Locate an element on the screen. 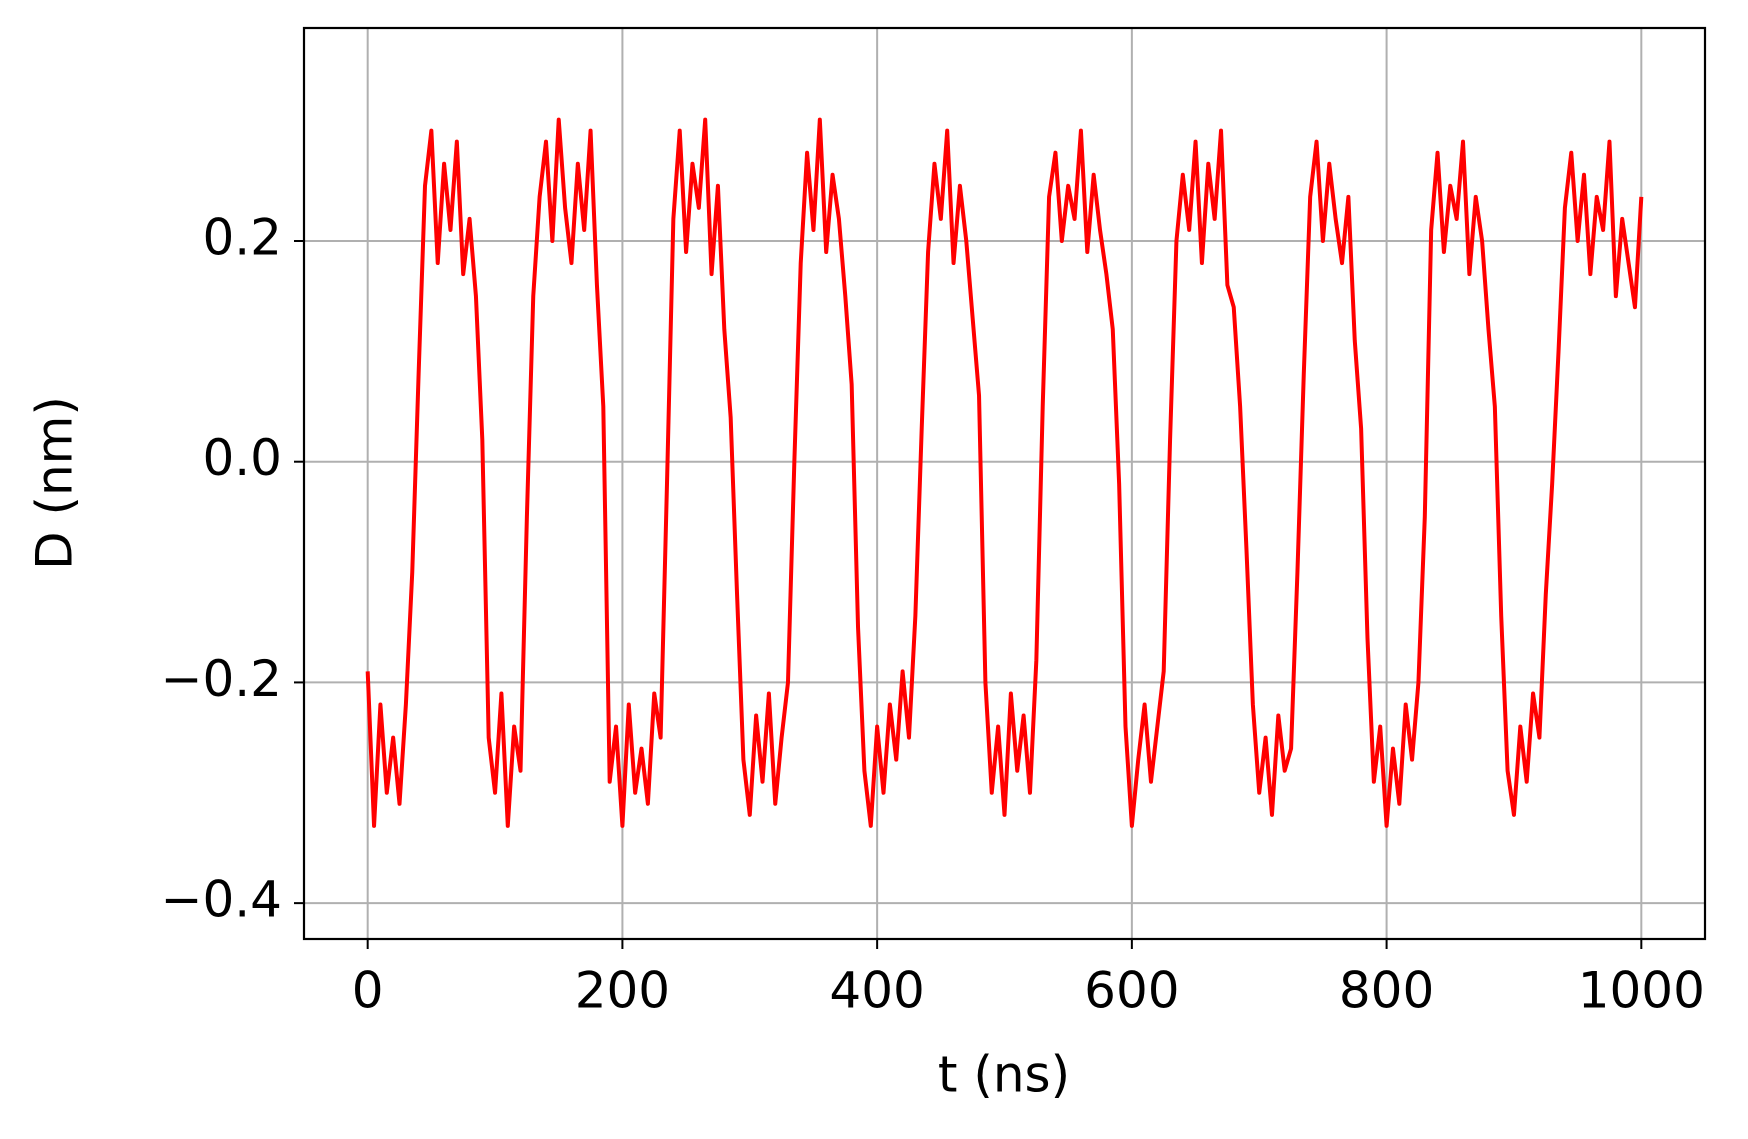 This screenshot has height=1139, width=1748. x-tick-label: 200 is located at coordinates (622, 991).